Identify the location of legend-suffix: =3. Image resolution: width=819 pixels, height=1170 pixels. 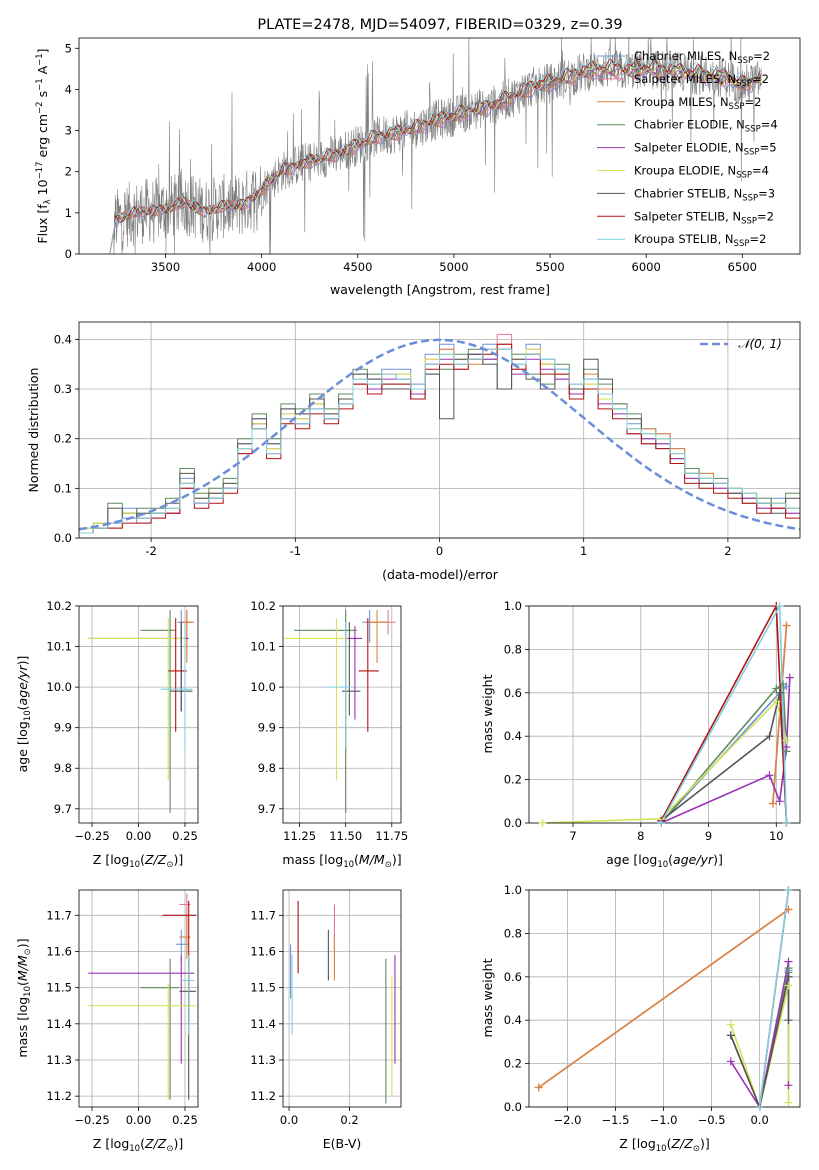
(766, 193).